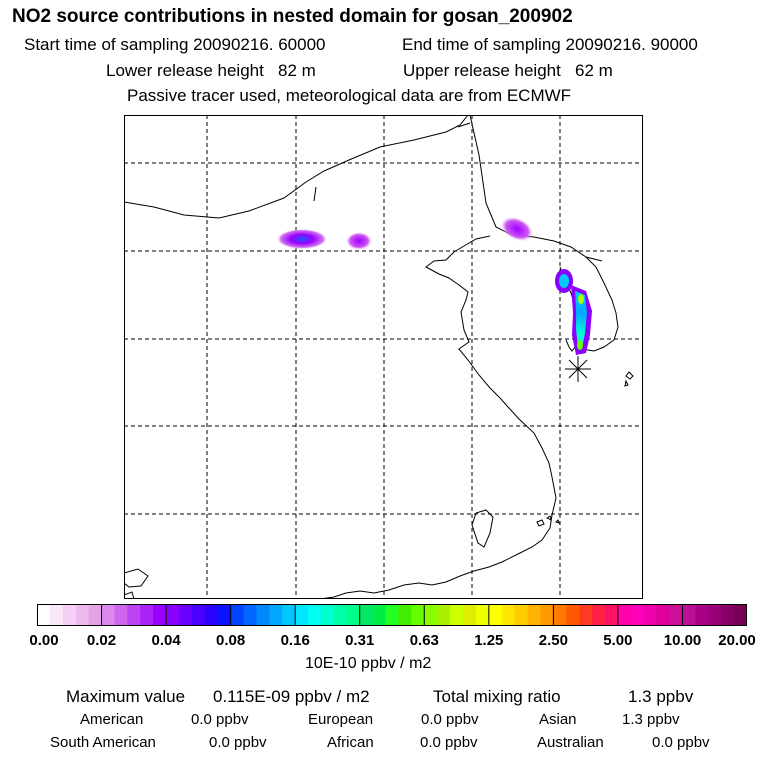  I want to click on plume-inner-mongolia-west, so click(302, 239).